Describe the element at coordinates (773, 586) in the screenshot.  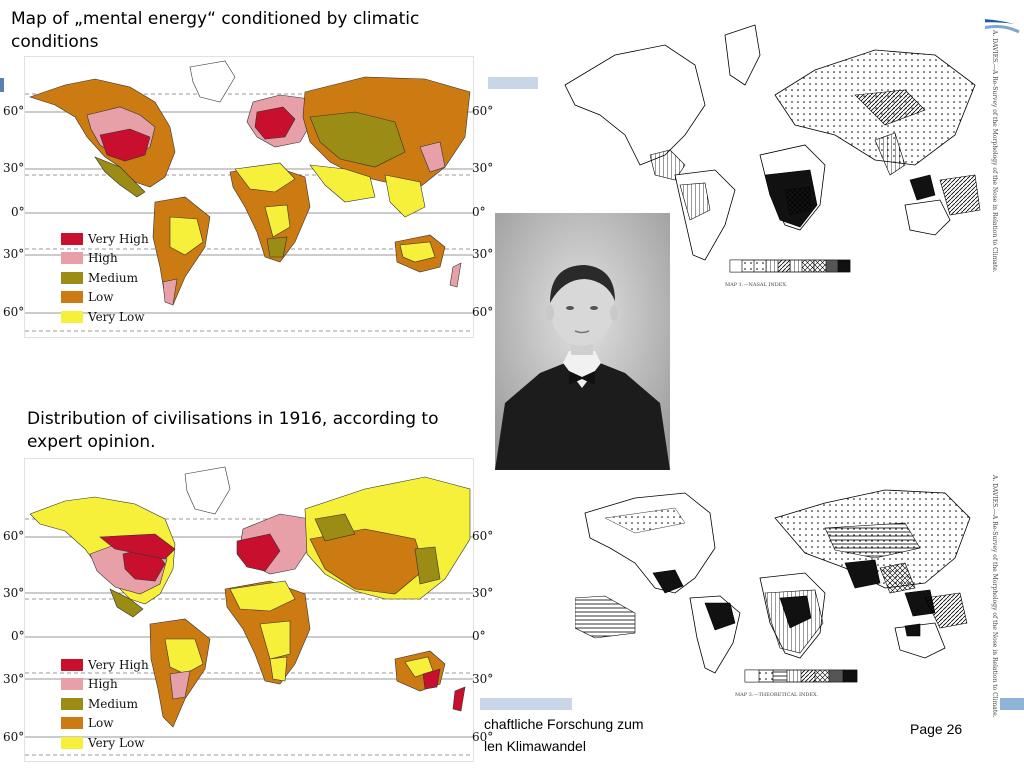
I see `scan2-map-drawing` at that location.